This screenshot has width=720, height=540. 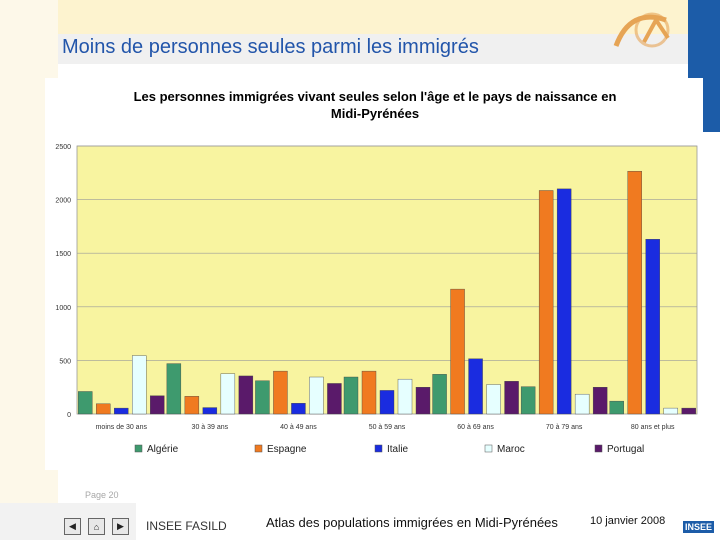 I want to click on x-tick-label: 60 à 69 ans, so click(x=475, y=427).